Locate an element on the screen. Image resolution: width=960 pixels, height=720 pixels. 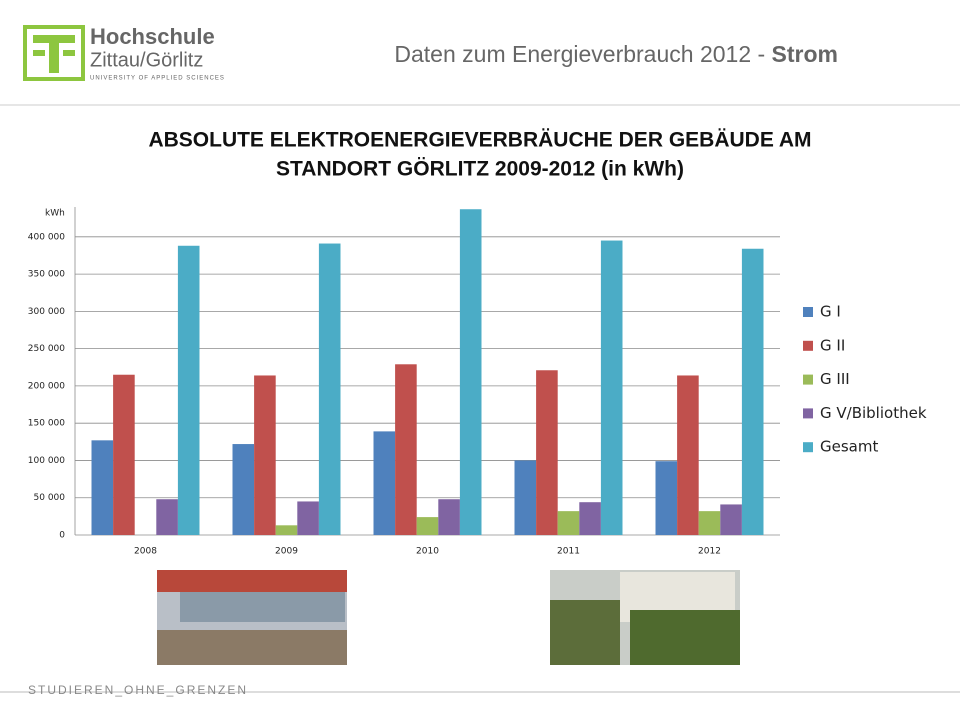
x-tick-label: 2012 is located at coordinates (709, 552).